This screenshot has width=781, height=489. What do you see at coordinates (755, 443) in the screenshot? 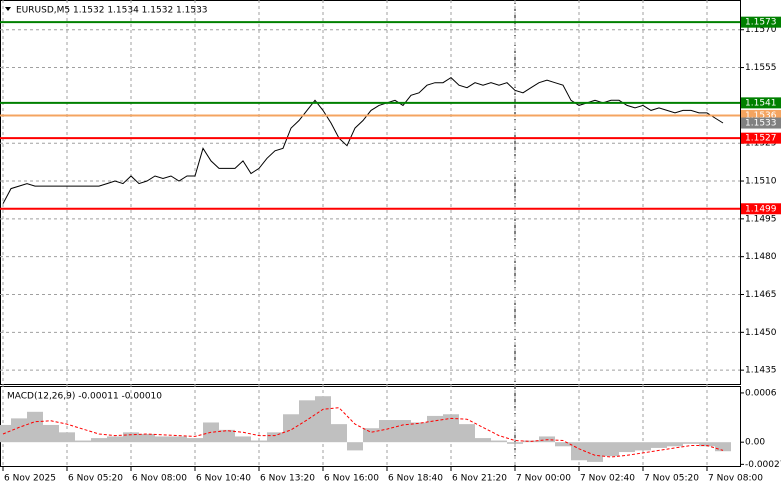
I see `y-tick-label: 0.00` at bounding box center [755, 443].